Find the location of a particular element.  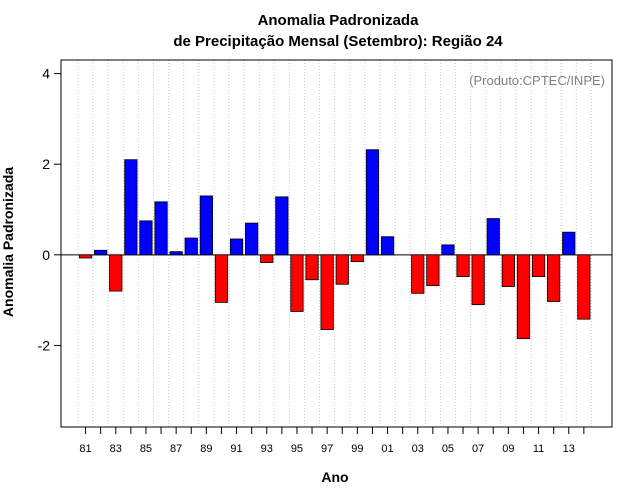

y-tick-label: 2 is located at coordinates (46, 164).